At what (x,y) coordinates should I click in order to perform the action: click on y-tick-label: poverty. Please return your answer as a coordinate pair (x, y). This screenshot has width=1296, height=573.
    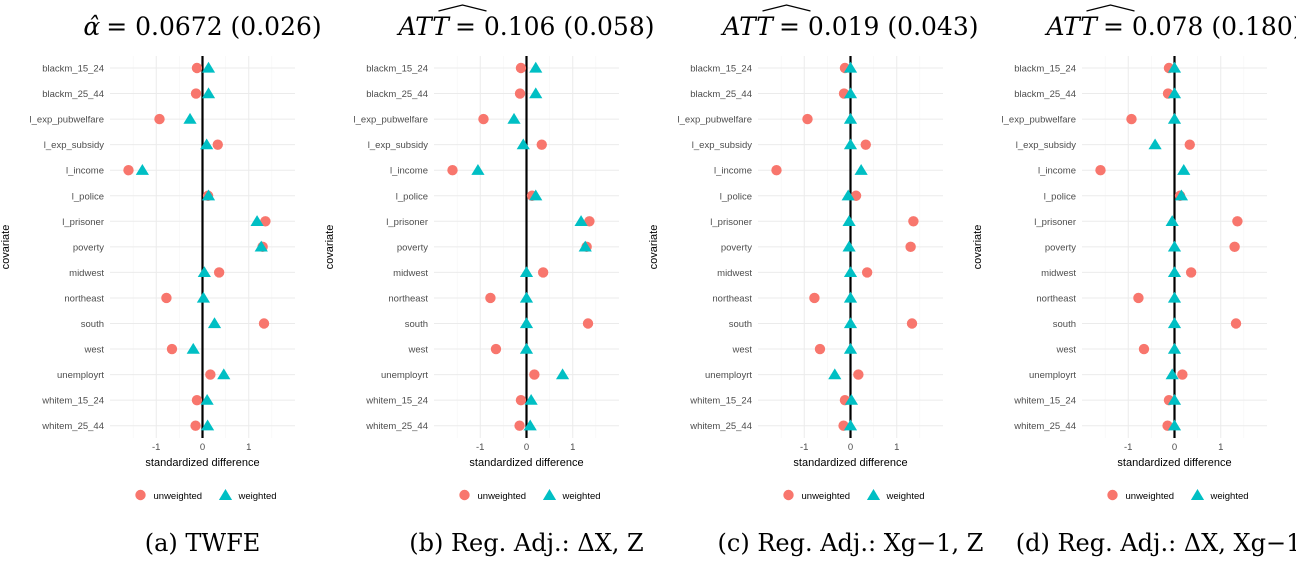
    Looking at the image, I should click on (1060, 247).